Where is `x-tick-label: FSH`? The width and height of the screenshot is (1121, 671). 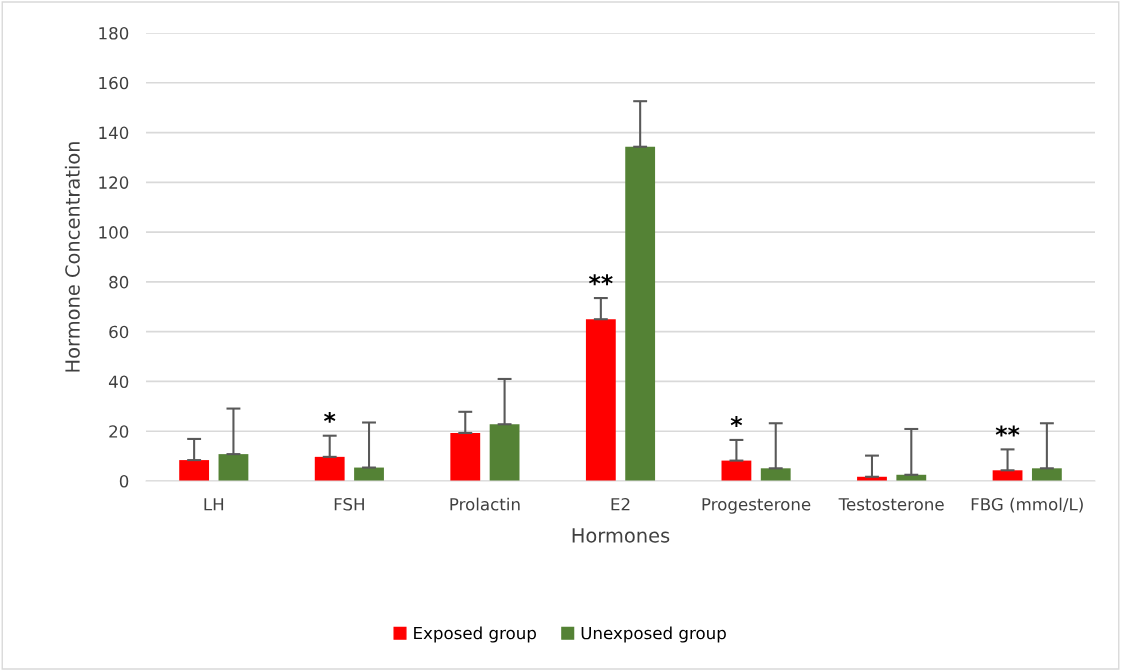 x-tick-label: FSH is located at coordinates (349, 504).